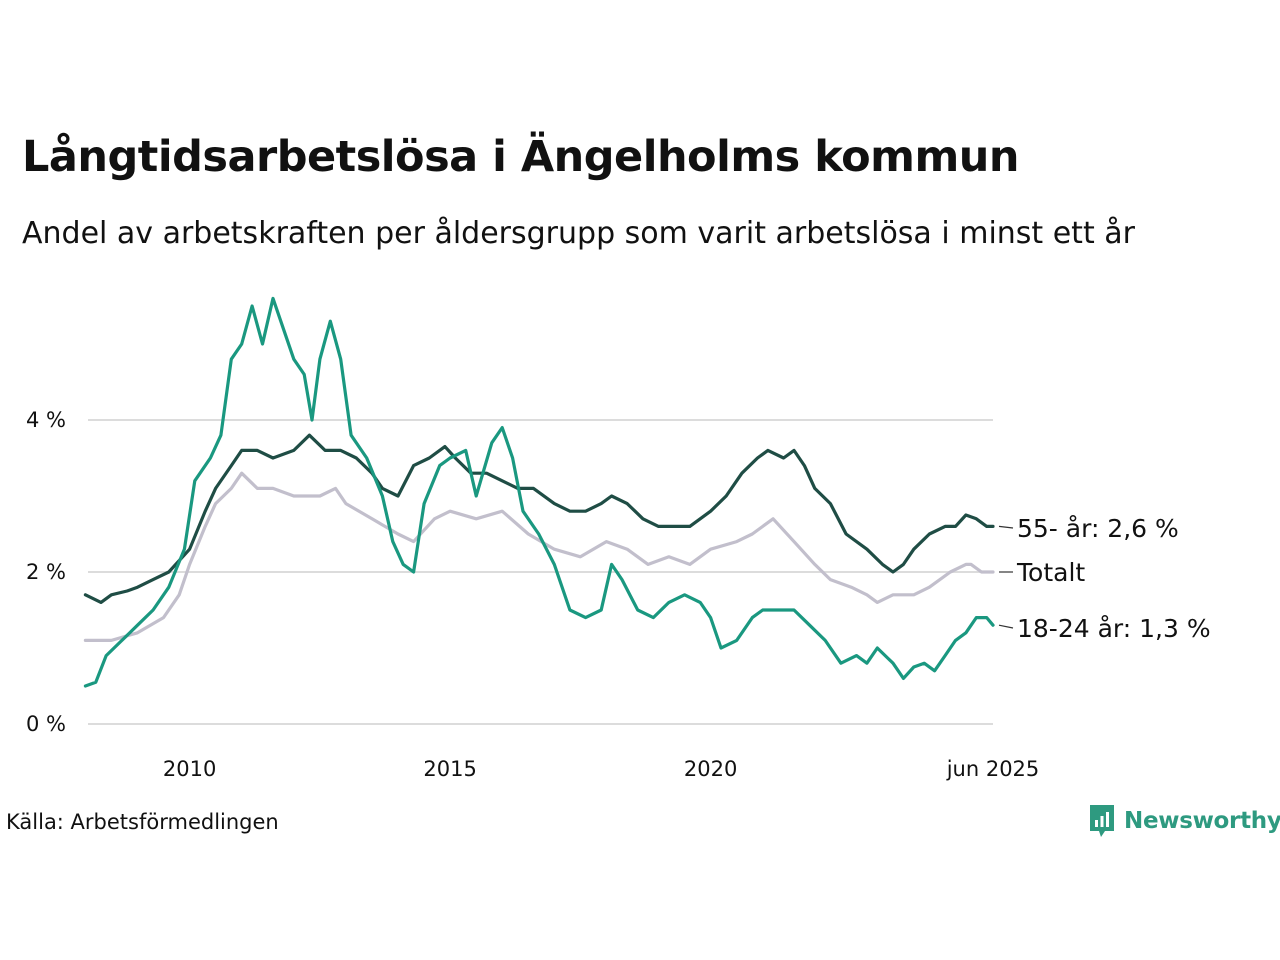  Describe the element at coordinates (46, 724) in the screenshot. I see `y-tick-label: 0 %` at that location.